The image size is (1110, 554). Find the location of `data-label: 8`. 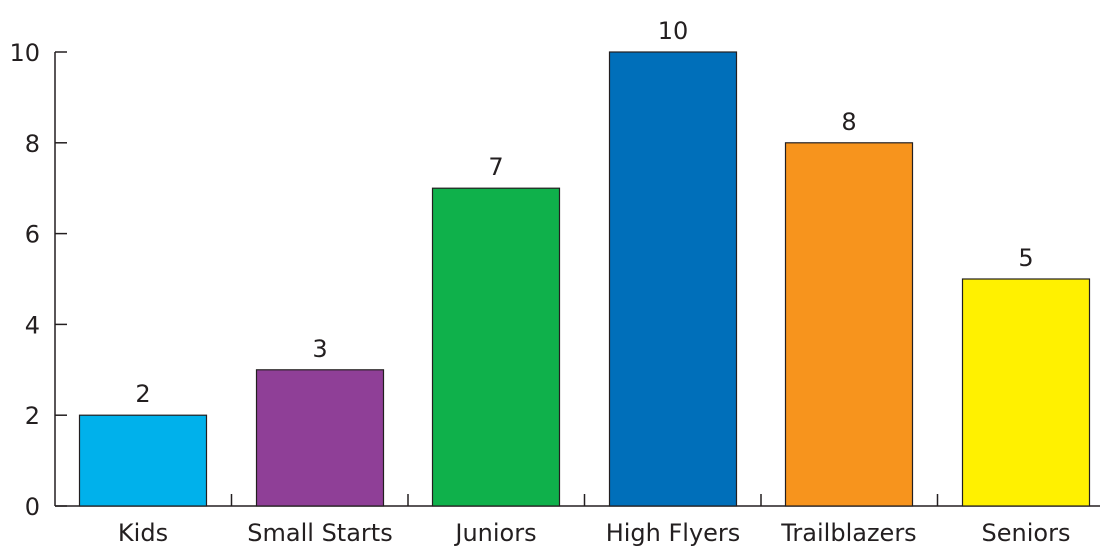

data-label: 8 is located at coordinates (848, 122).